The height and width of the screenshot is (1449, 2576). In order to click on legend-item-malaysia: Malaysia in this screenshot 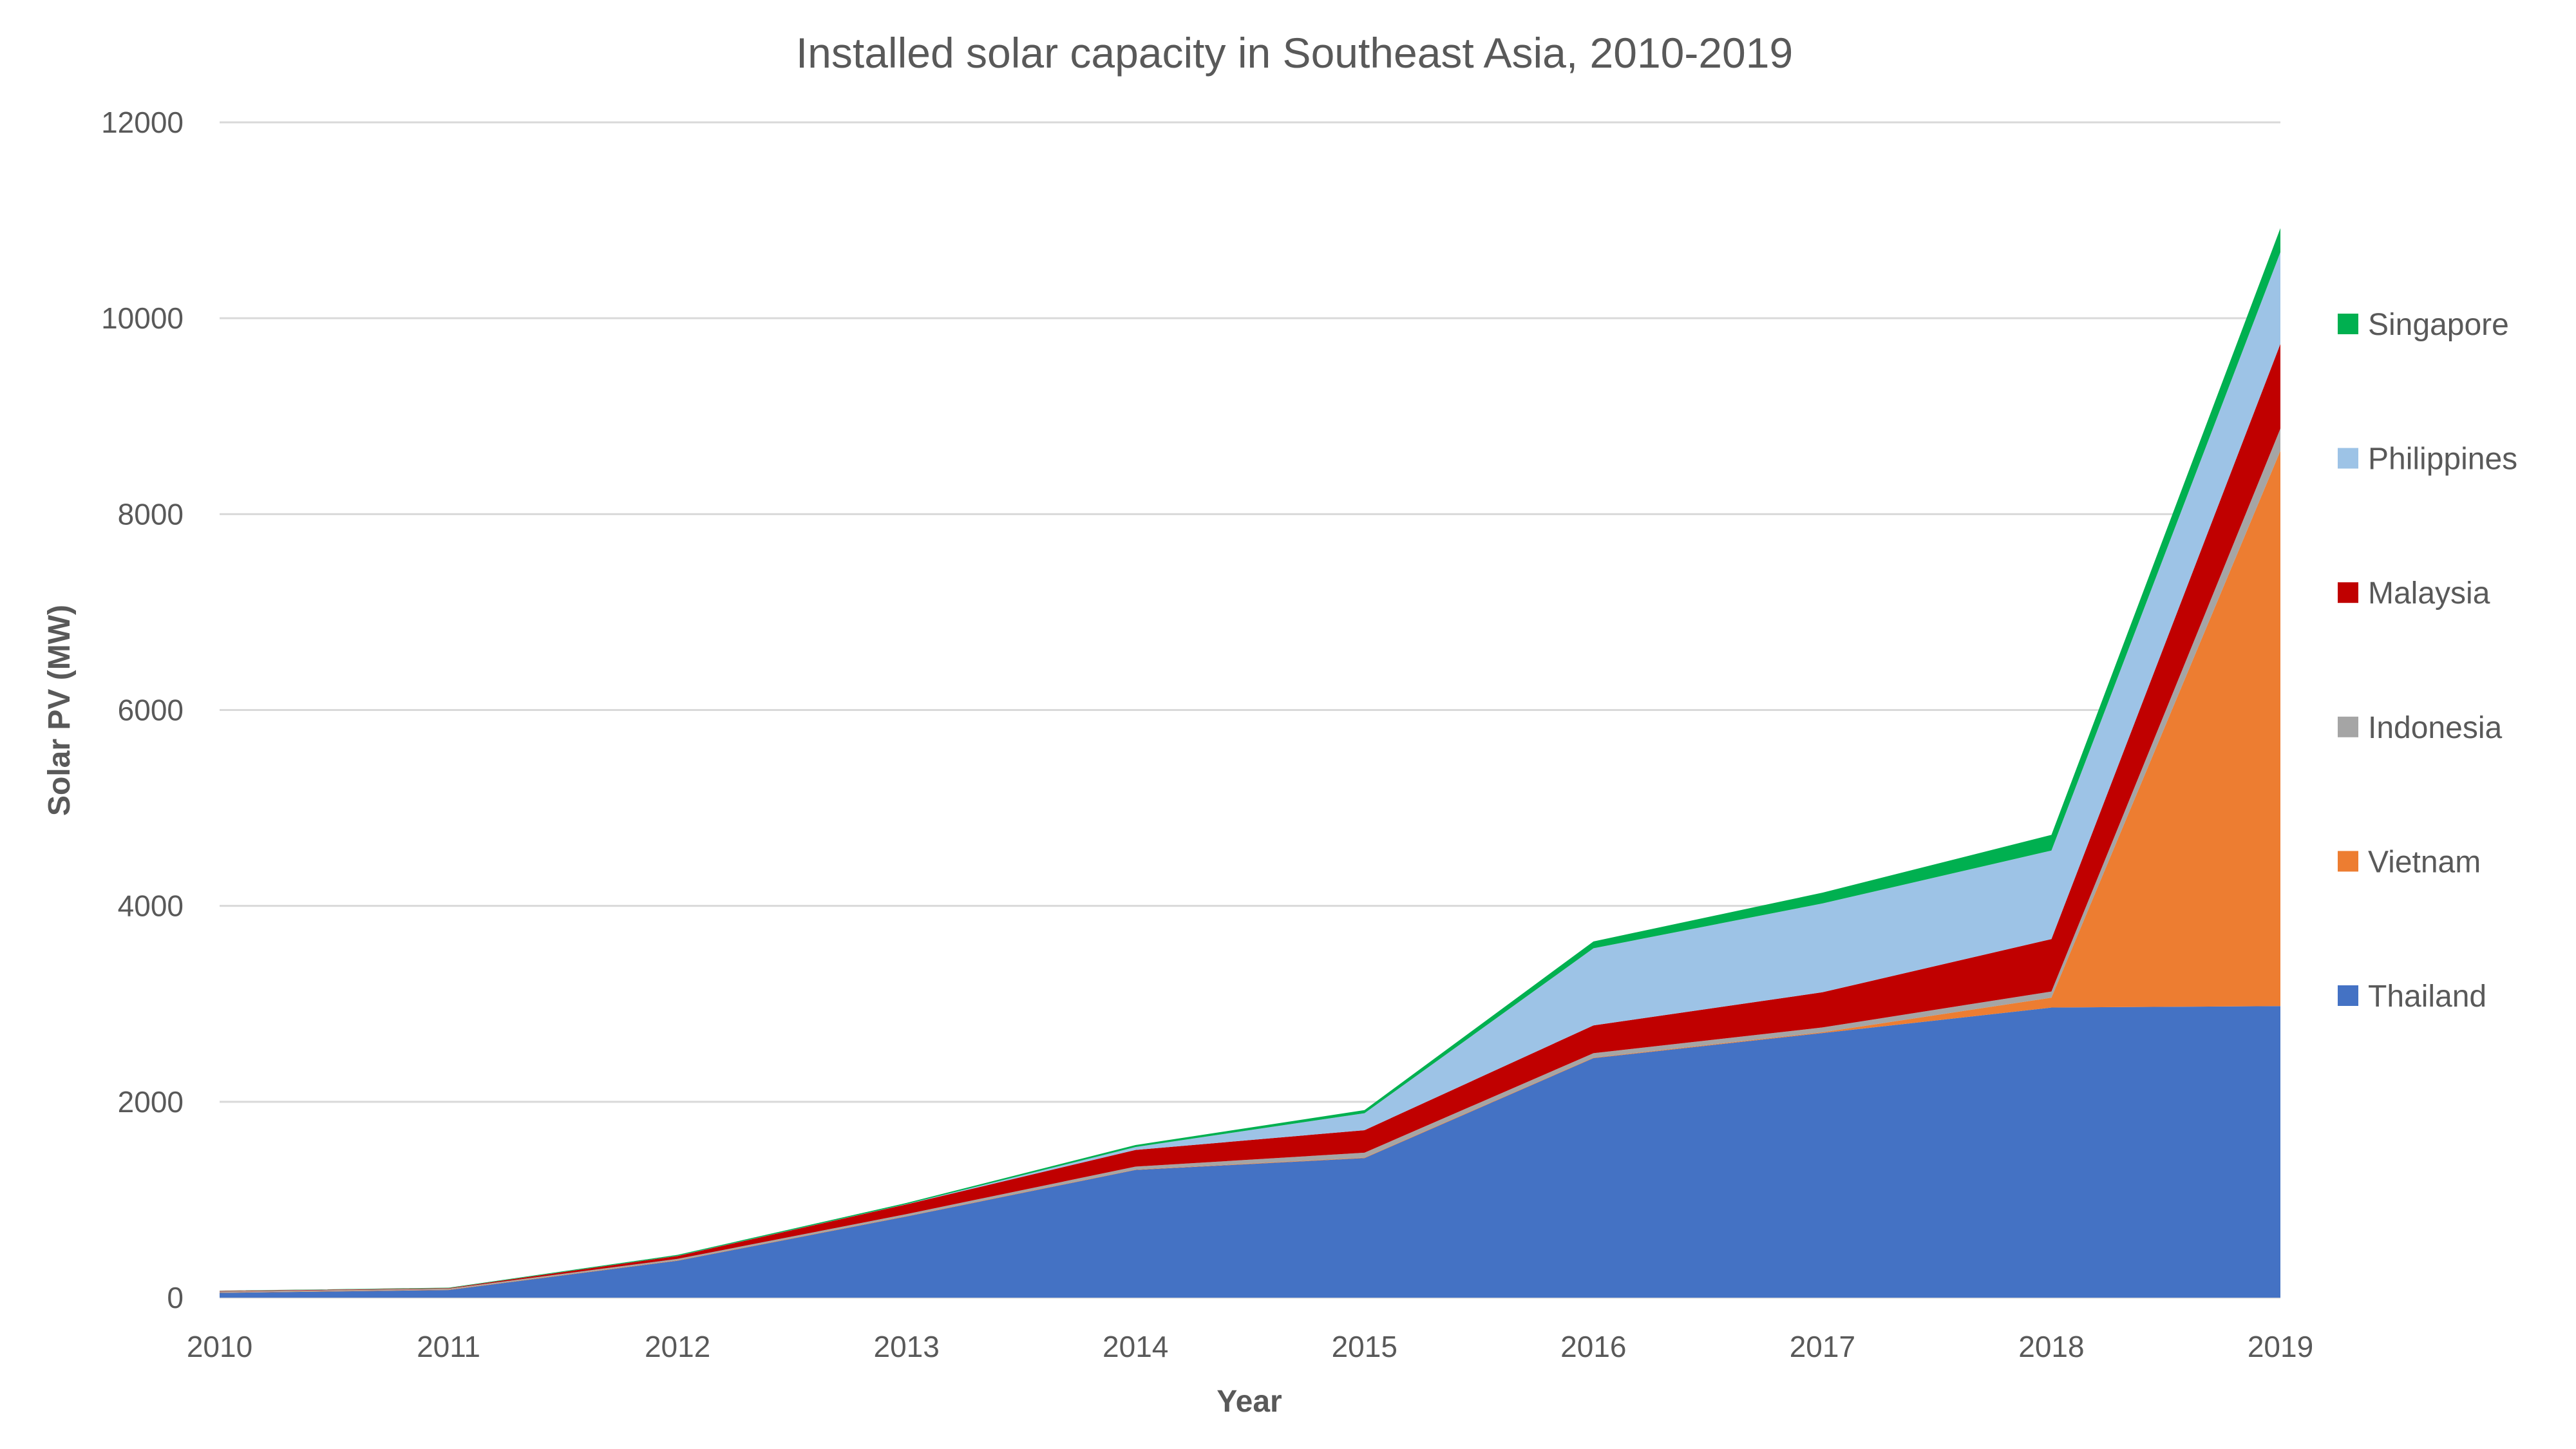, I will do `click(2414, 593)`.